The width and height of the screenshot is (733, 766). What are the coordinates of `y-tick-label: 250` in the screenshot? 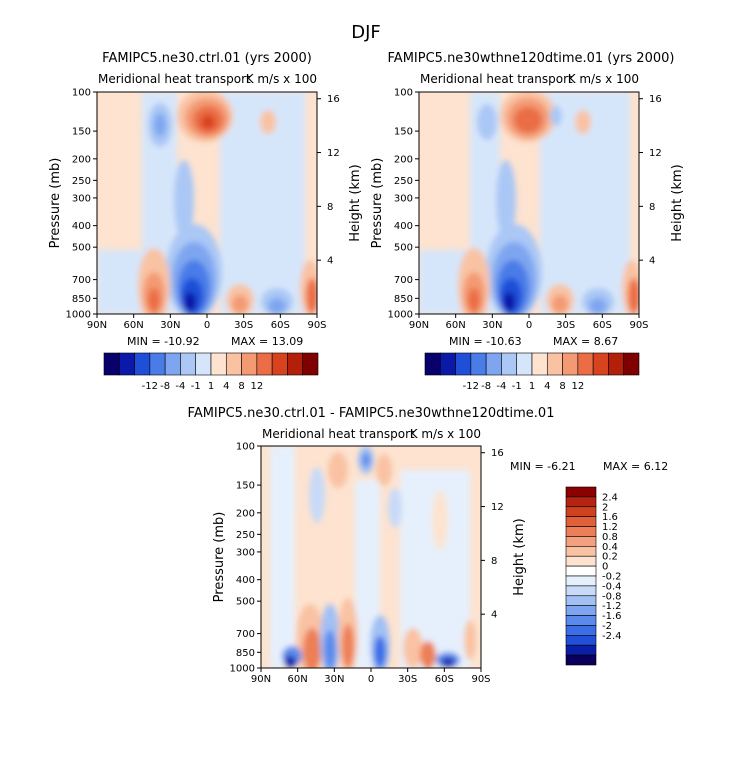 It's located at (403, 181).